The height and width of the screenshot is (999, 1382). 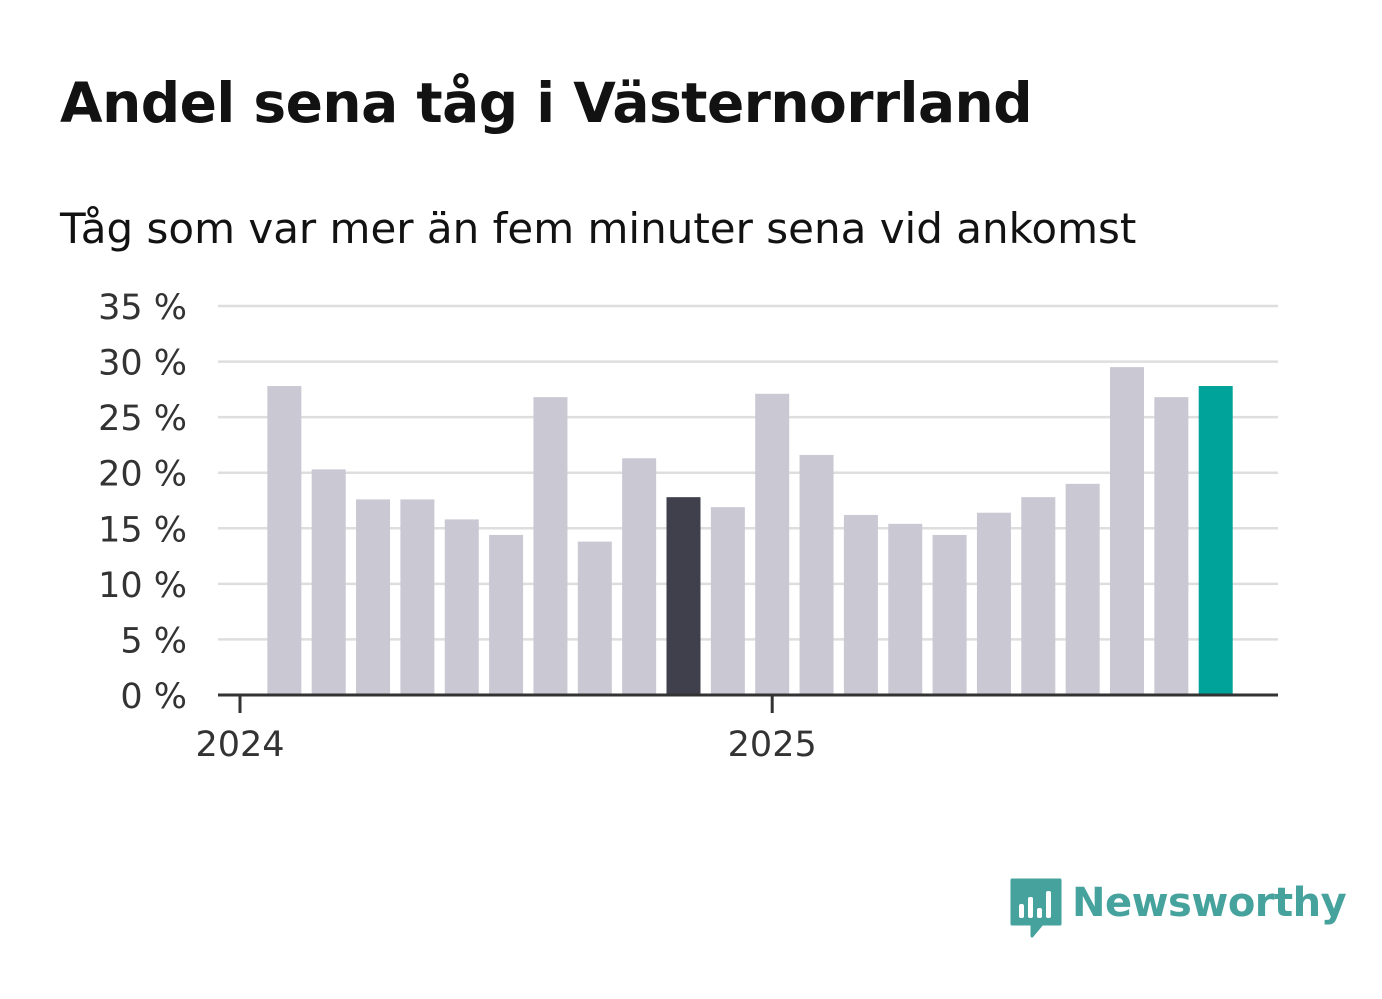 What do you see at coordinates (142, 308) in the screenshot?
I see `y-tick-label: 35 %` at bounding box center [142, 308].